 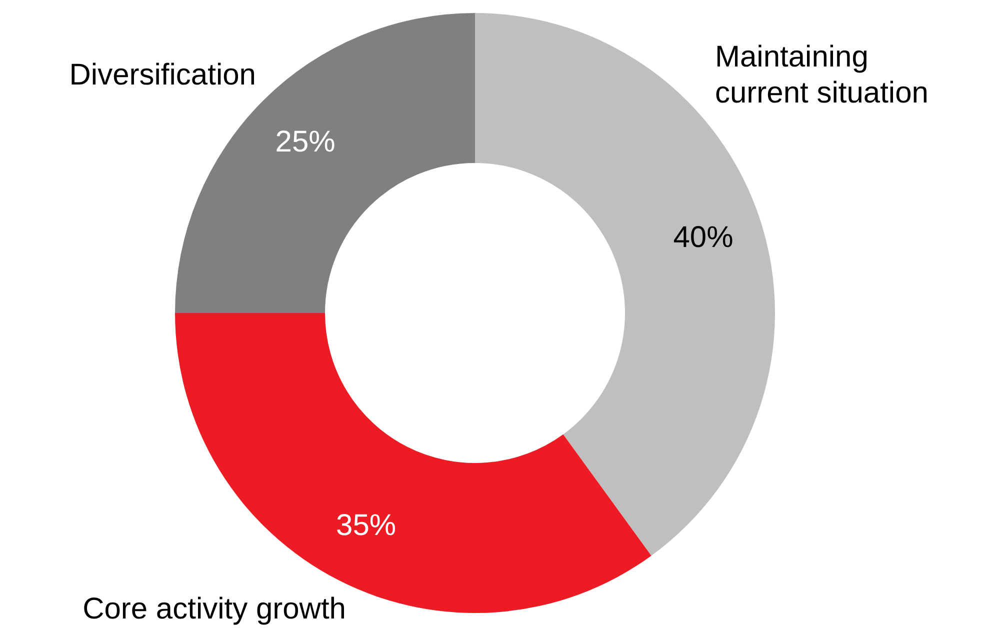 I want to click on data-label: 35%, so click(x=366, y=525).